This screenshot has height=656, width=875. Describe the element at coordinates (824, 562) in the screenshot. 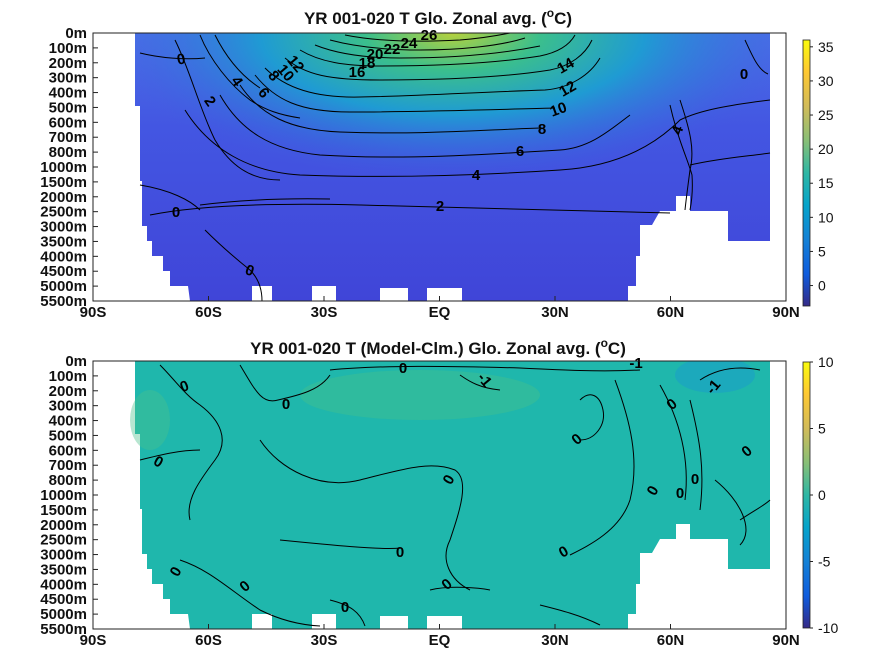

I see `colorbar-tick-label: -5` at that location.